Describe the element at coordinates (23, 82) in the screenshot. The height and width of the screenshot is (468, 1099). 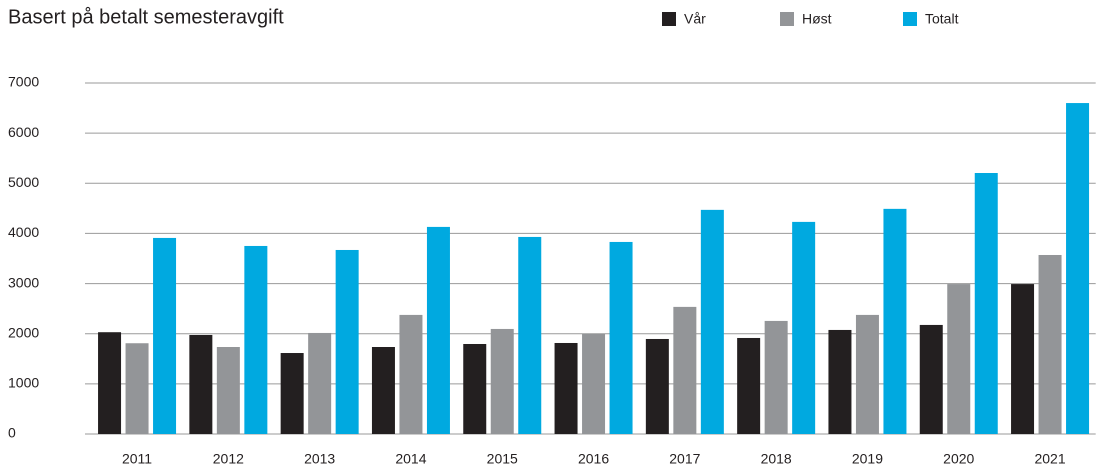
I see `y-tick-label: 7000` at that location.